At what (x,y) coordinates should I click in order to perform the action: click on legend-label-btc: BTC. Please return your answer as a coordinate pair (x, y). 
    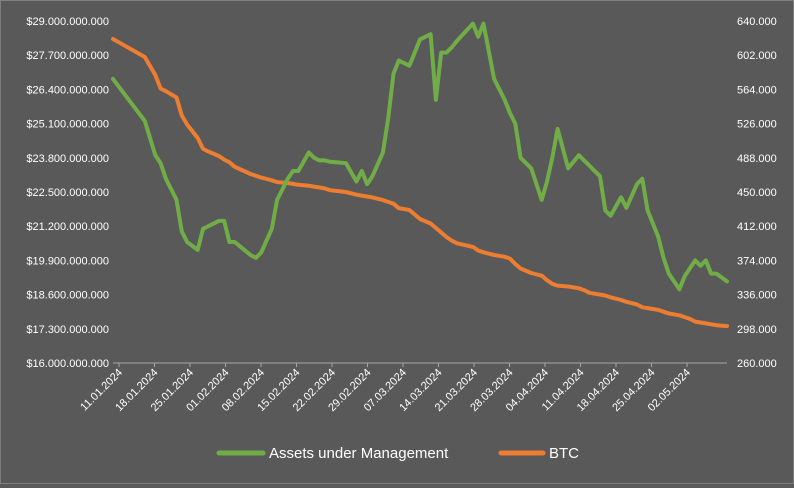
    Looking at the image, I should click on (564, 453).